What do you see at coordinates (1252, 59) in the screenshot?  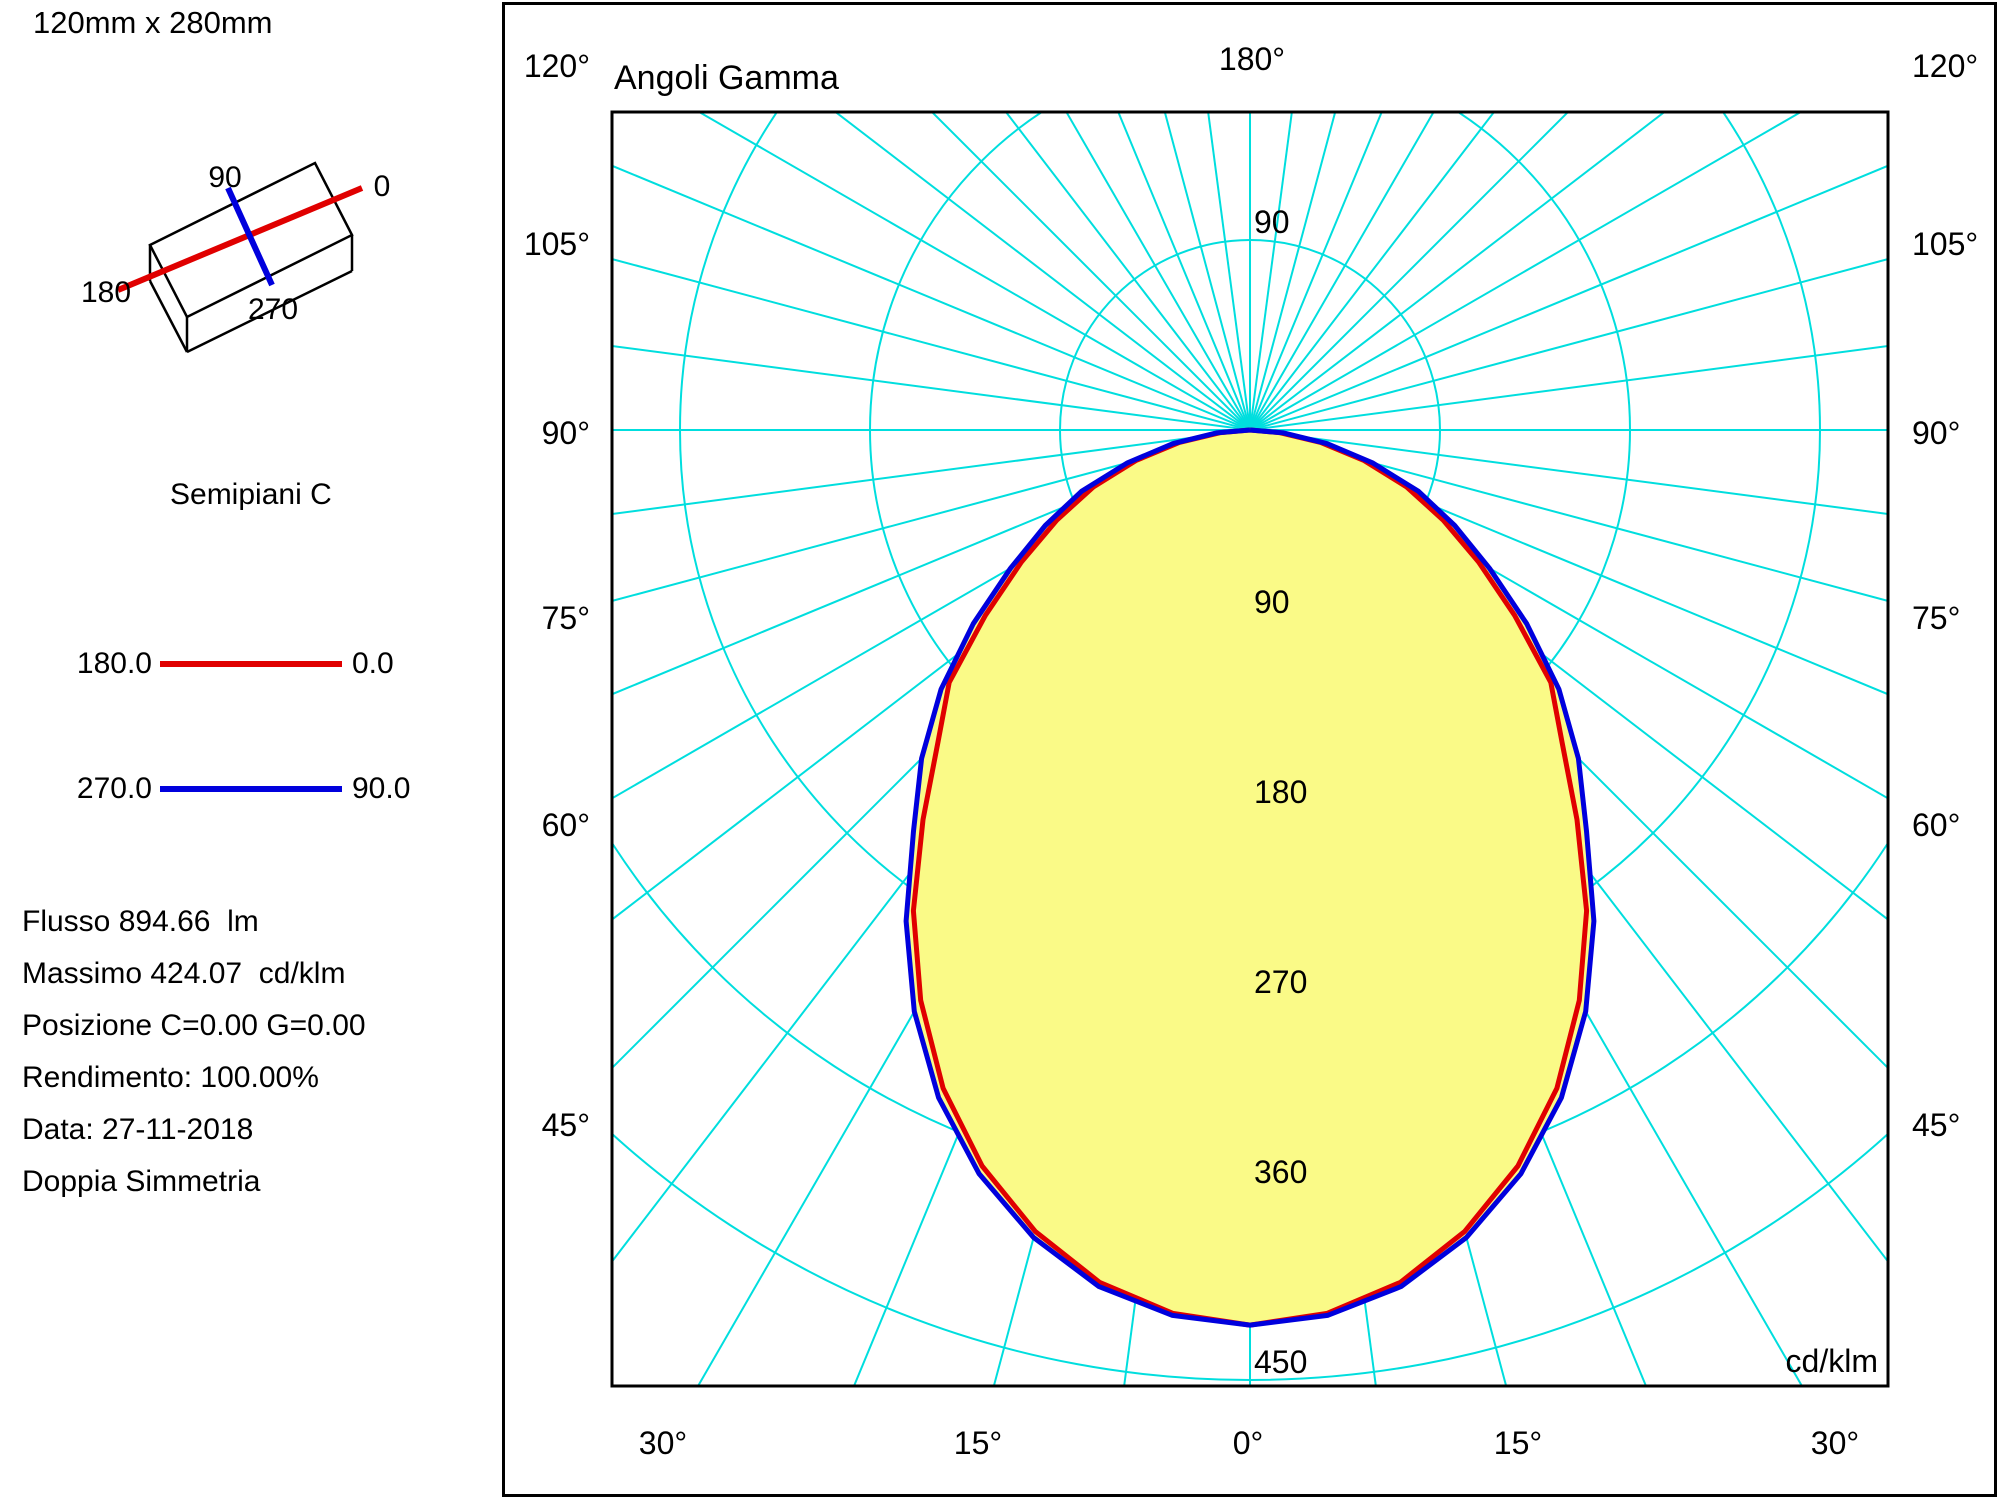 I see `top-angle-label: 180°` at bounding box center [1252, 59].